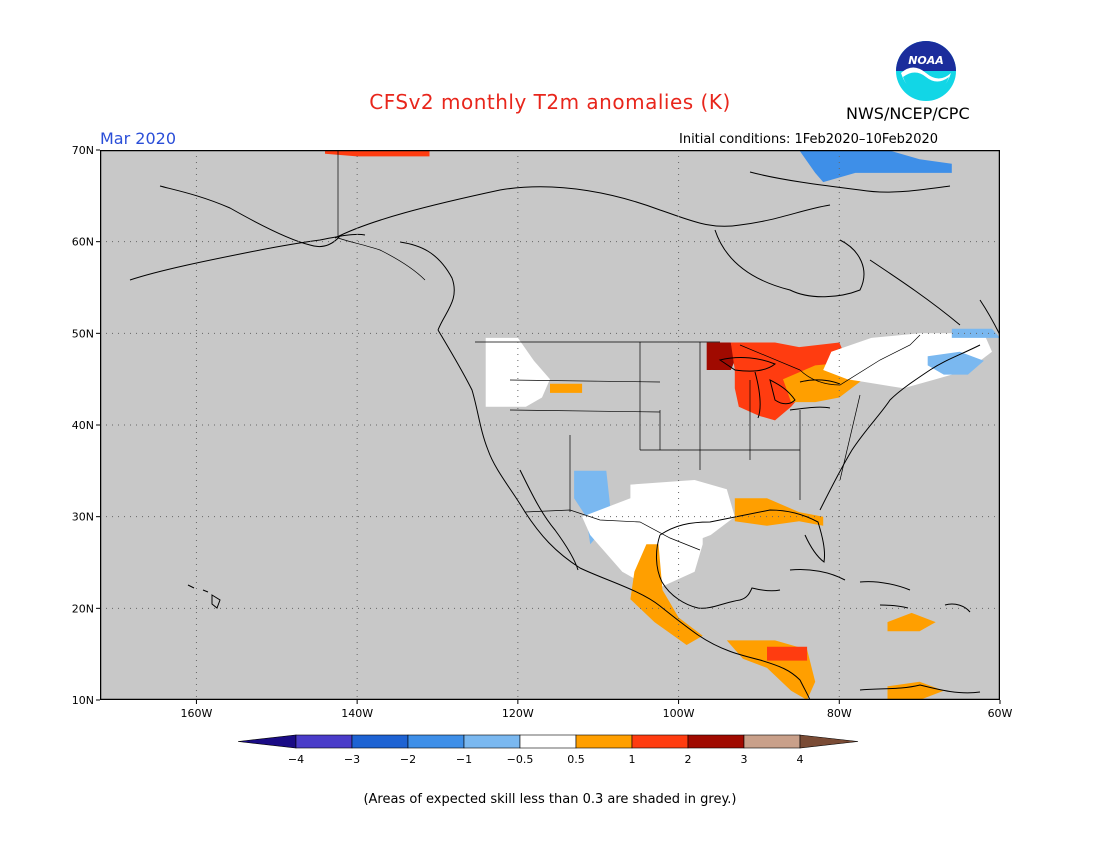 This screenshot has height=850, width=1100. Describe the element at coordinates (408, 759) in the screenshot. I see `color-scale-label: −2` at that location.